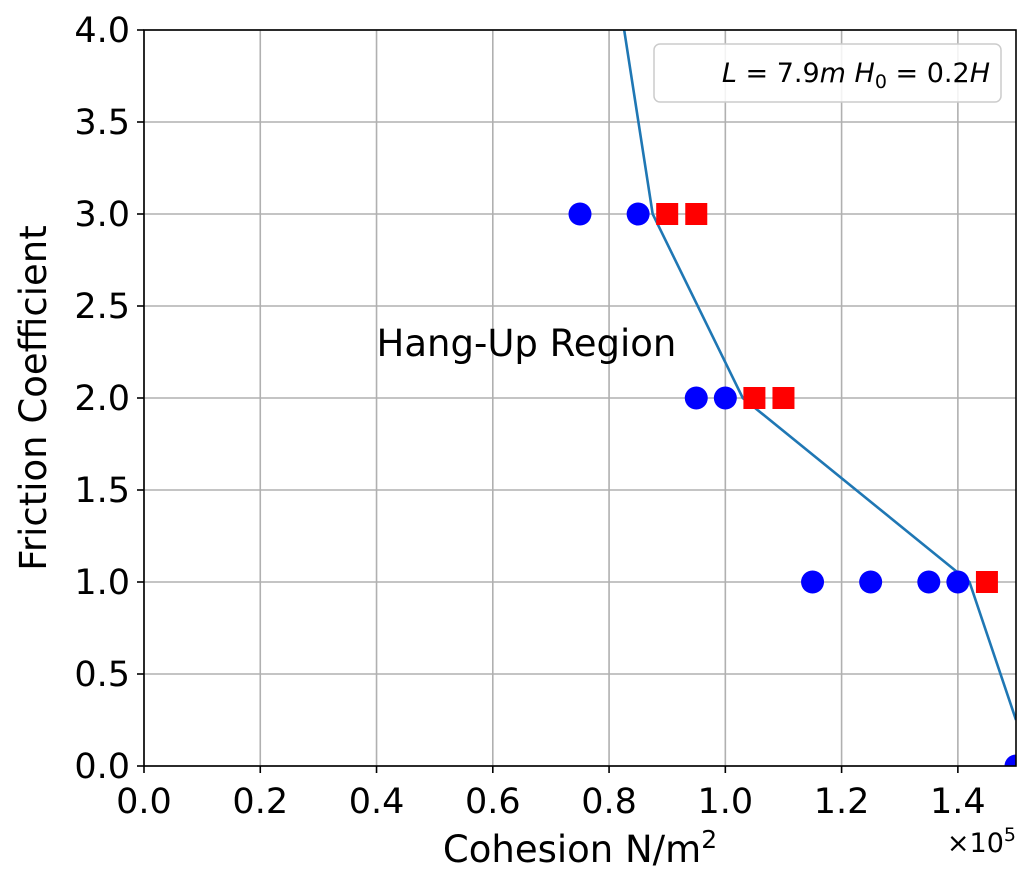 This screenshot has height=888, width=1034. I want to click on x-tick-label: 1.4, so click(958, 802).